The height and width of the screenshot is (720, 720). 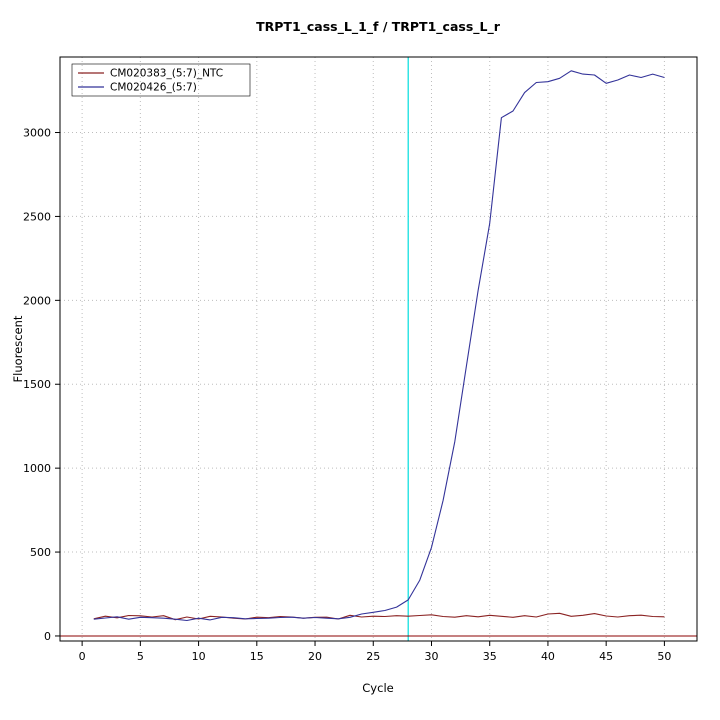 I want to click on x-tick-label: 0, so click(x=82, y=656).